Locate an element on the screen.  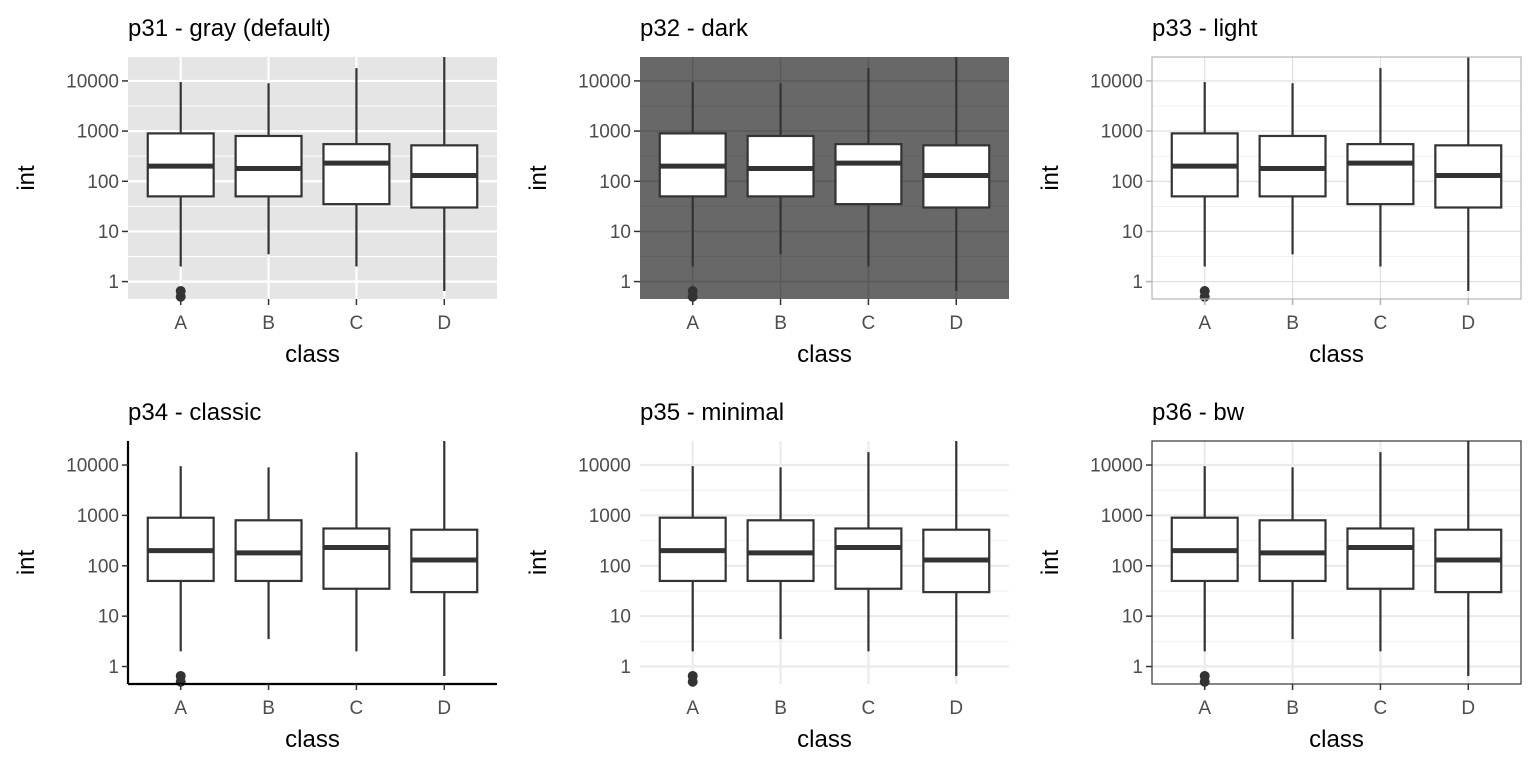
panel-title: p32 - dark is located at coordinates (694, 28).